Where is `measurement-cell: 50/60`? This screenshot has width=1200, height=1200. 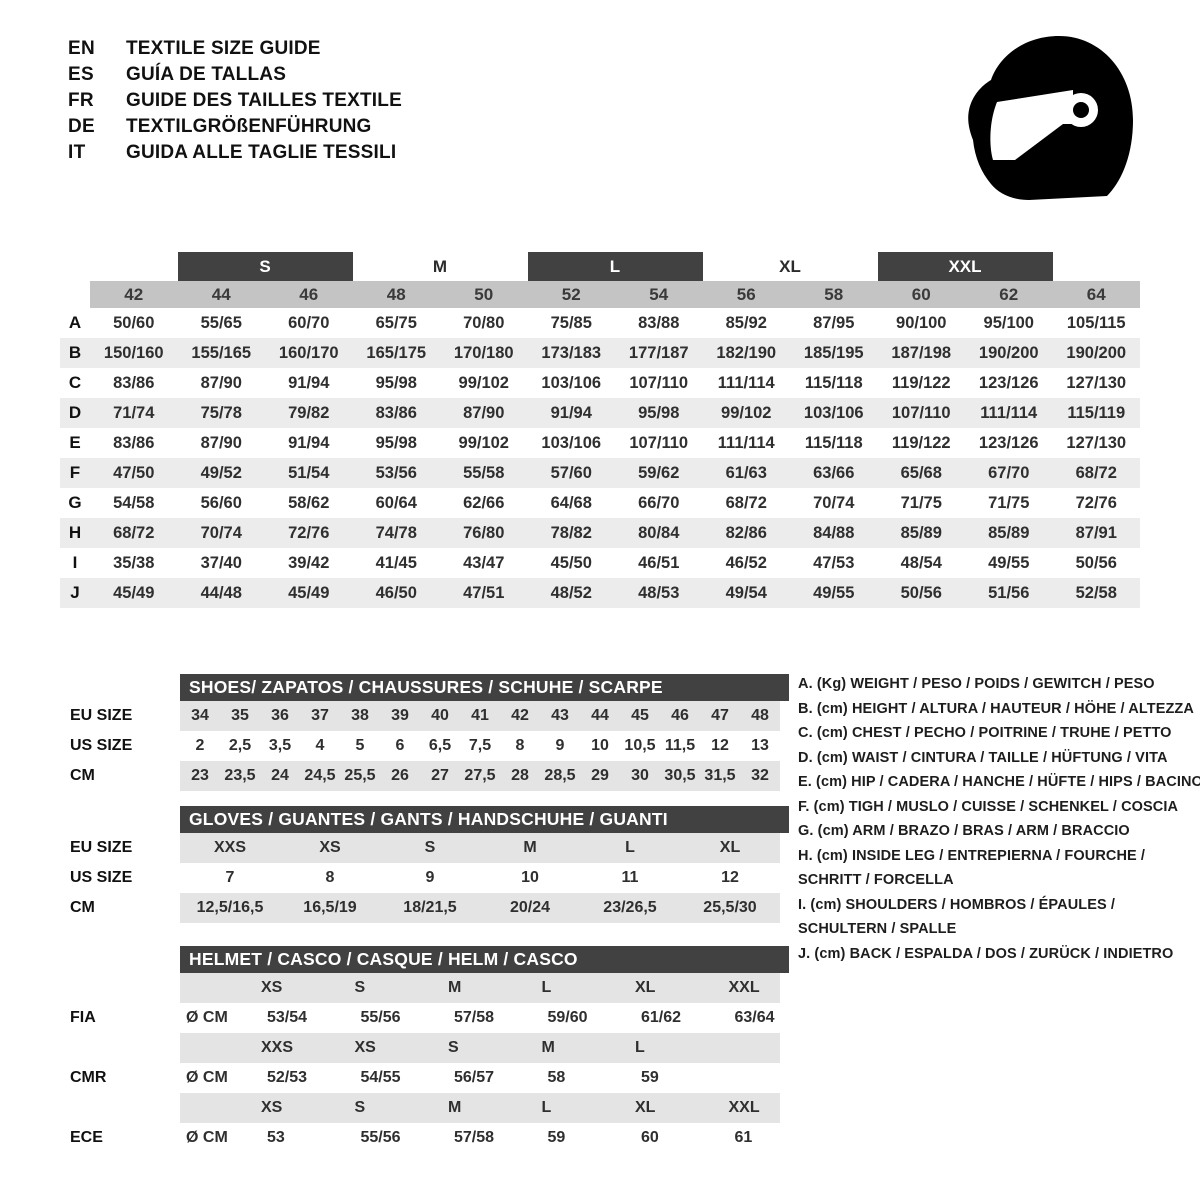
measurement-cell: 50/60 is located at coordinates (134, 322).